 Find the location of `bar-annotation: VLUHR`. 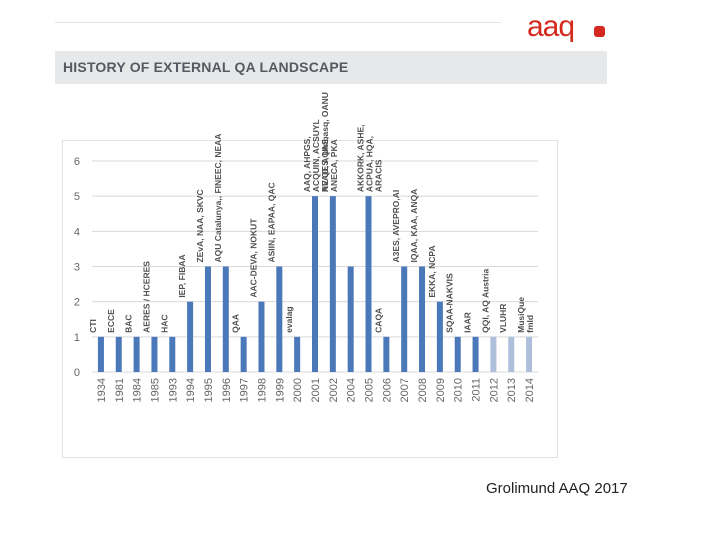

bar-annotation: VLUHR is located at coordinates (503, 318).